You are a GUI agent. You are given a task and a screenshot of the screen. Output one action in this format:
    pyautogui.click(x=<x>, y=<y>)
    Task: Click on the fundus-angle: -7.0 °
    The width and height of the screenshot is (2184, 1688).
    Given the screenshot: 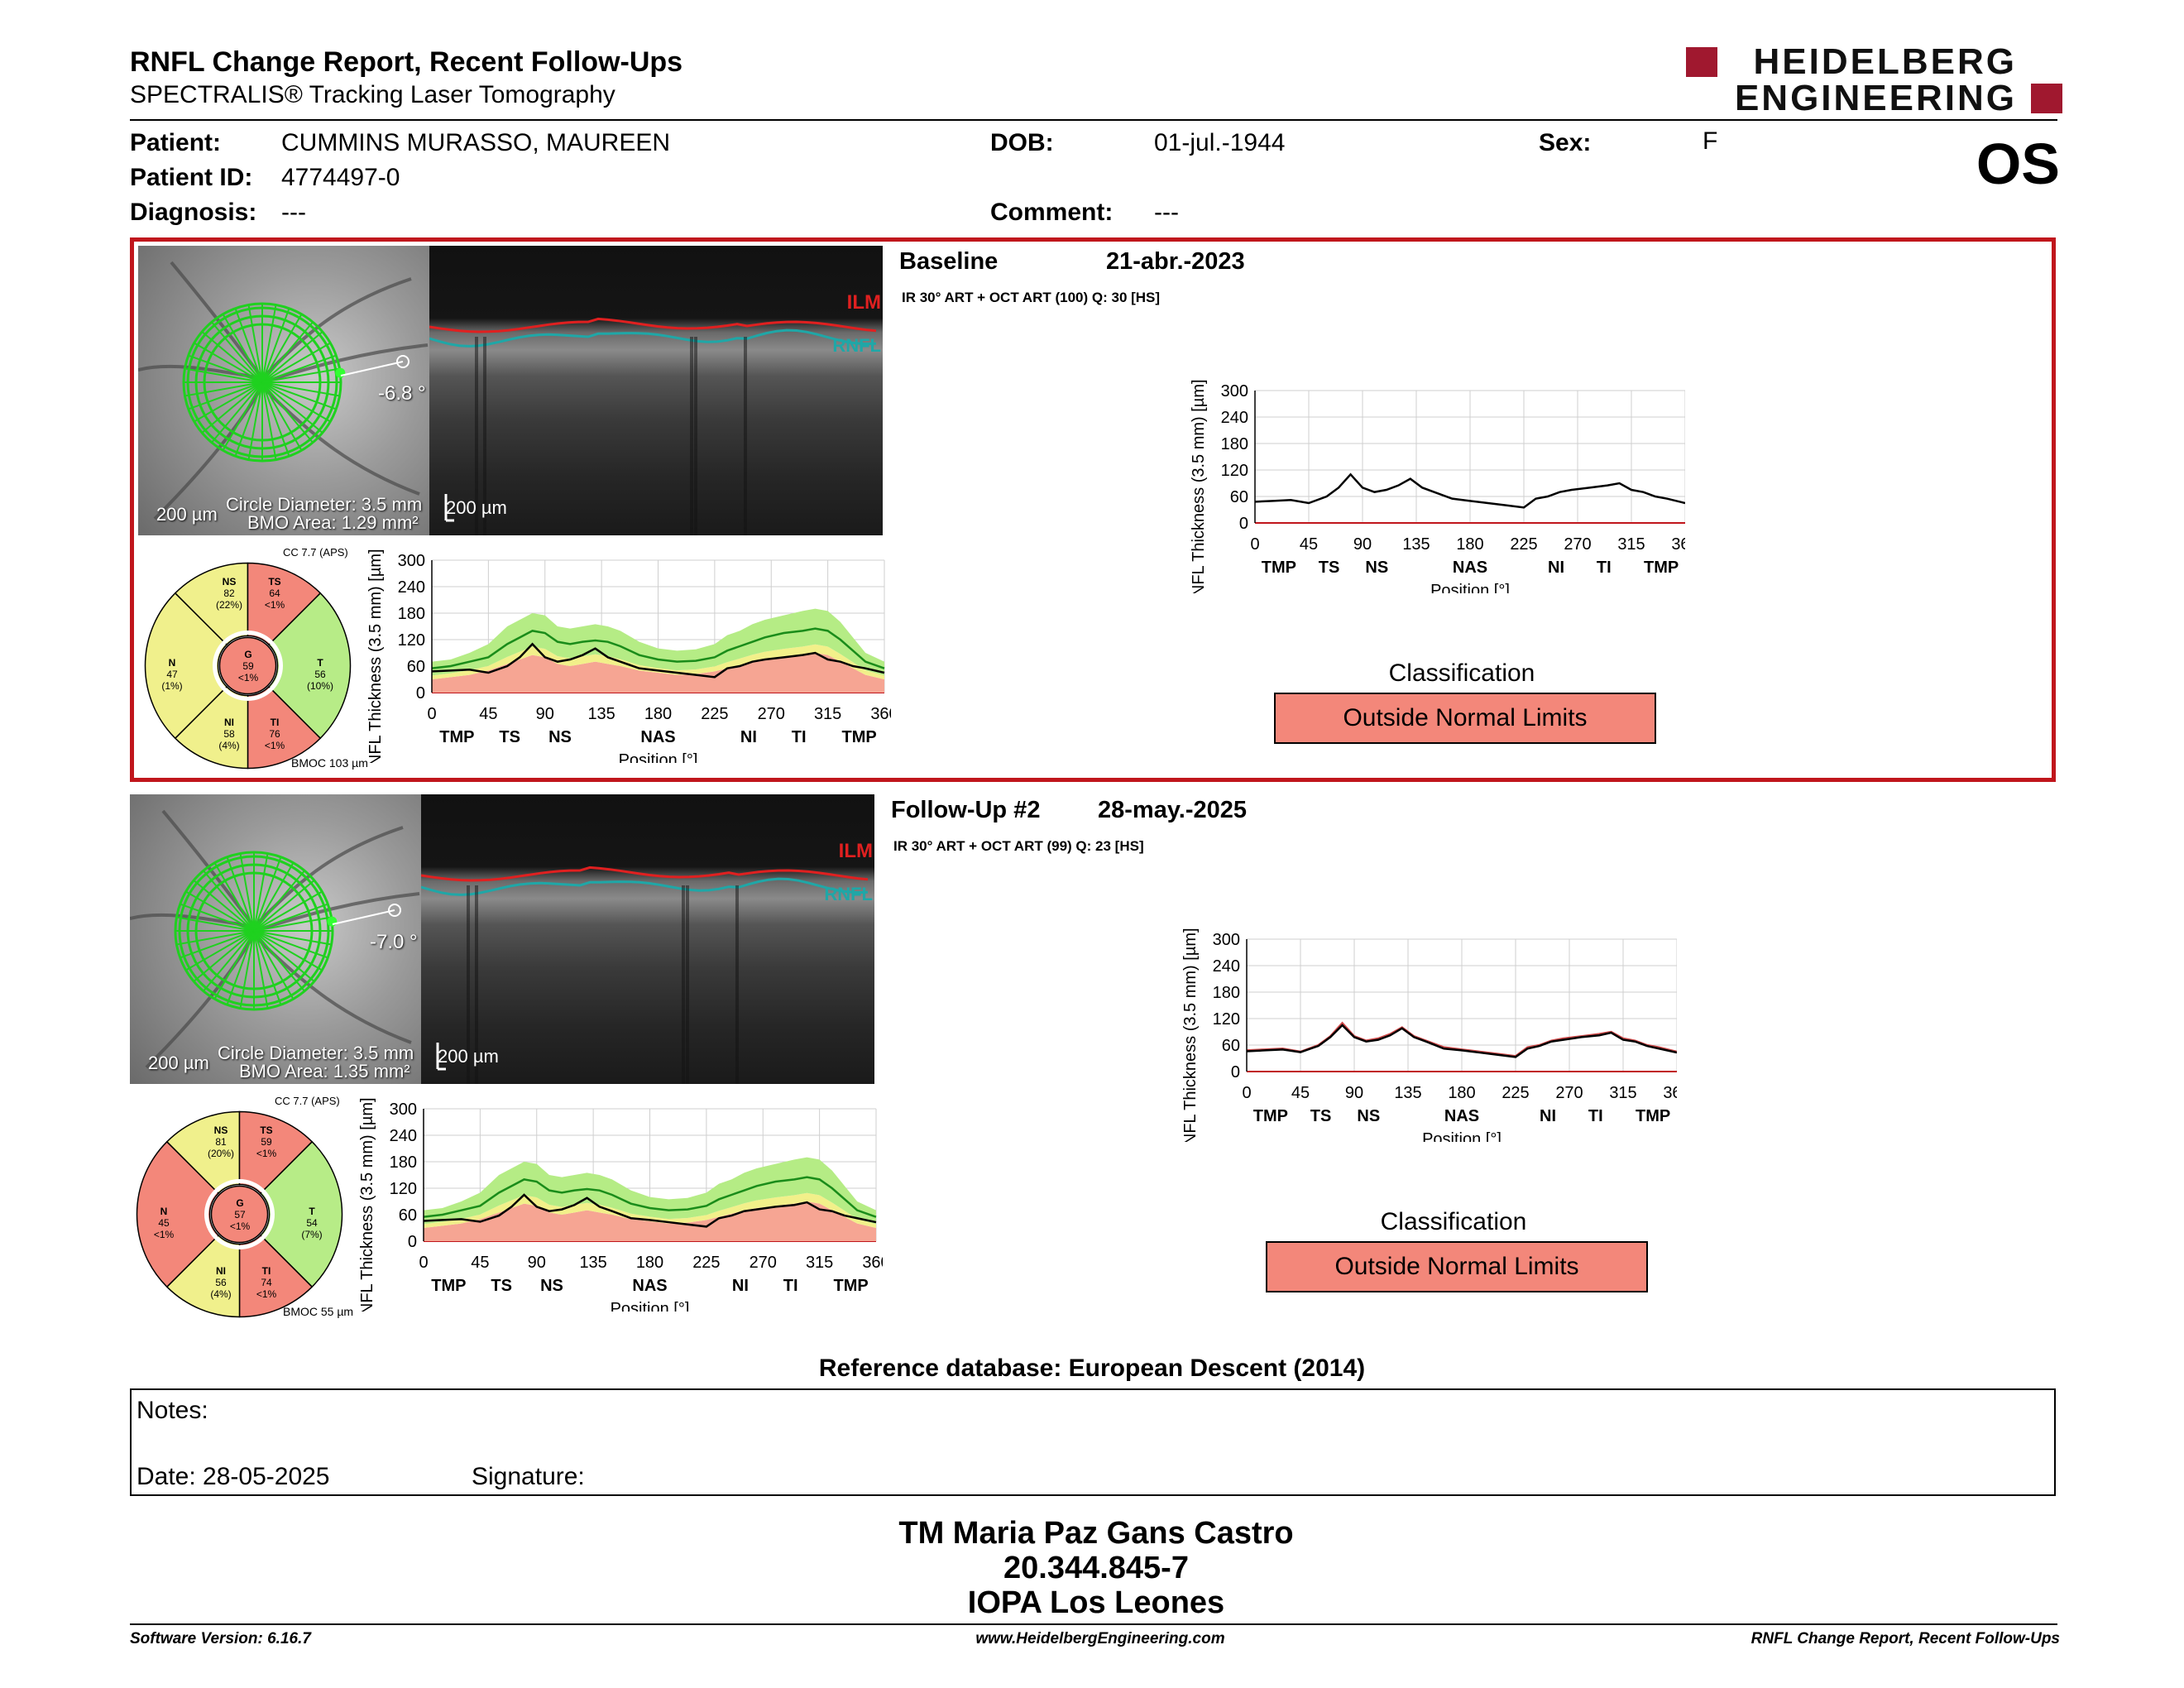 What is the action you would take?
    pyautogui.click(x=394, y=942)
    